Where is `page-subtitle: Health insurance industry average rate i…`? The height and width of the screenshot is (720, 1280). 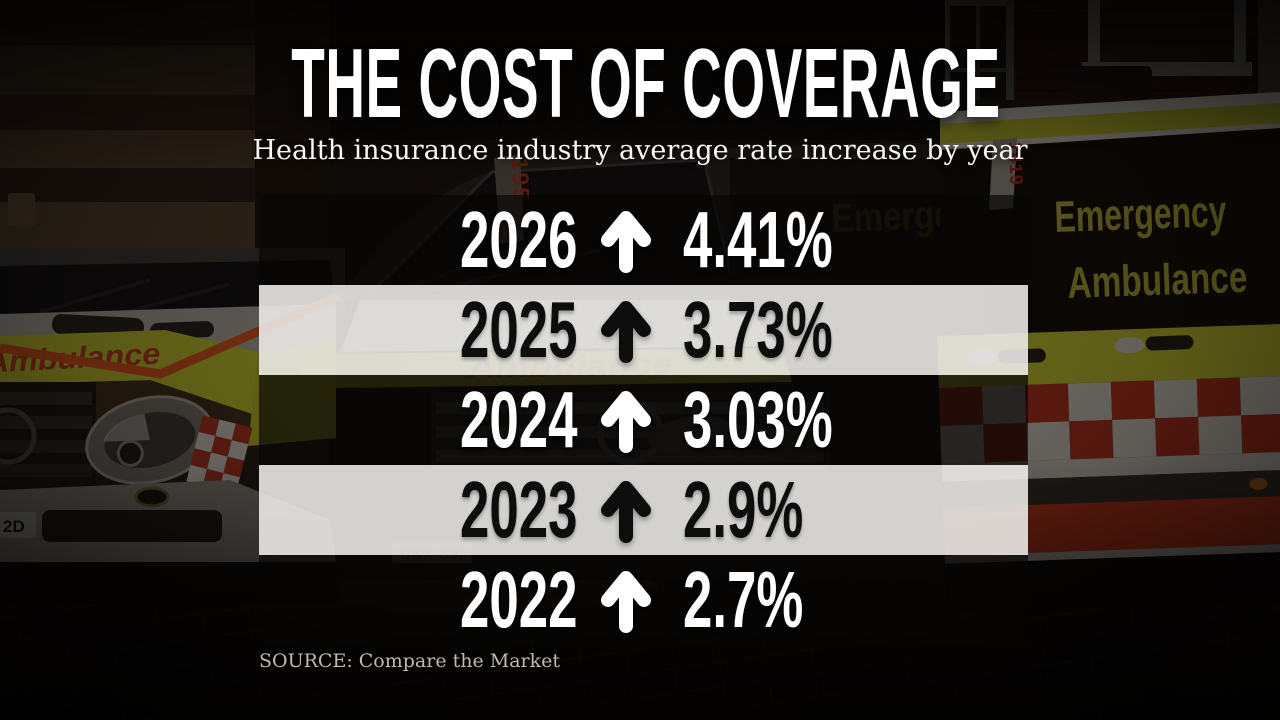
page-subtitle: Health insurance industry average rate i… is located at coordinates (640, 150).